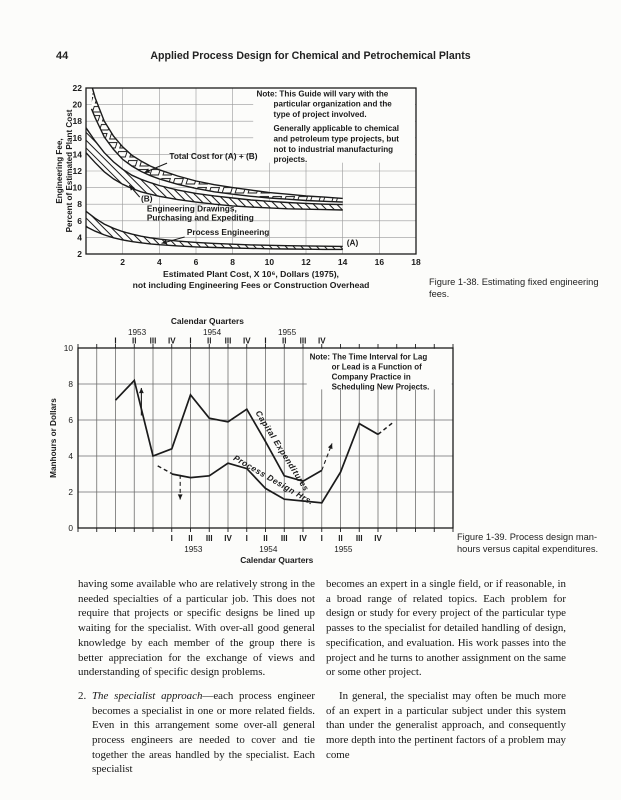  Describe the element at coordinates (291, 159) in the screenshot. I see `svg-text: projects.` at that location.